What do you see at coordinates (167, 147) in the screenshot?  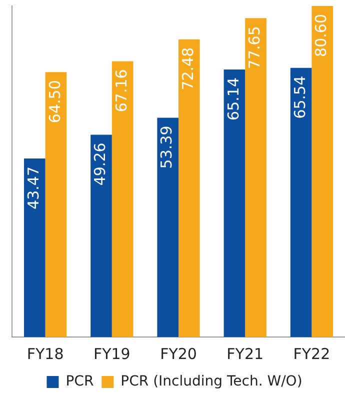 I see `data-label: 53.39` at bounding box center [167, 147].